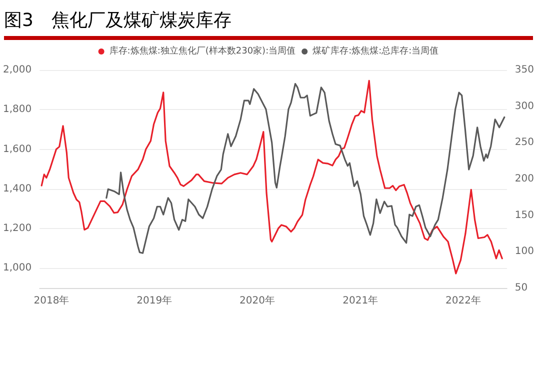  I want to click on y2-tick-label: 350, so click(524, 70).